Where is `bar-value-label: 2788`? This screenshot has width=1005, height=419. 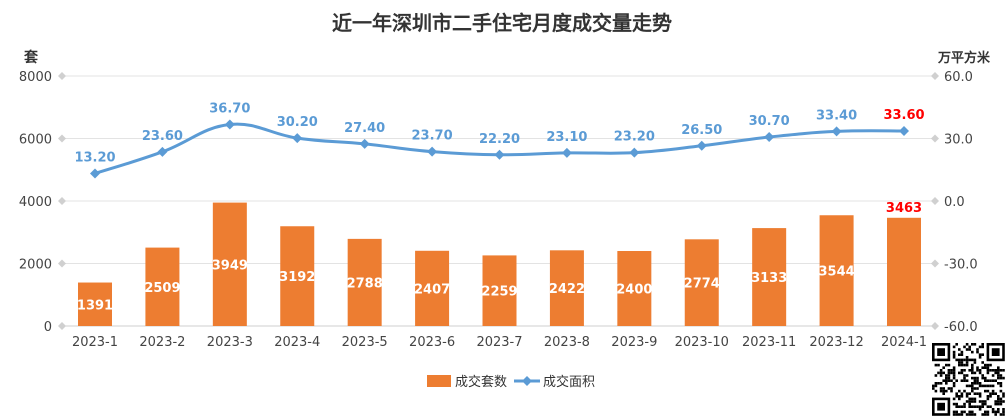
bar-value-label: 2788 is located at coordinates (365, 283).